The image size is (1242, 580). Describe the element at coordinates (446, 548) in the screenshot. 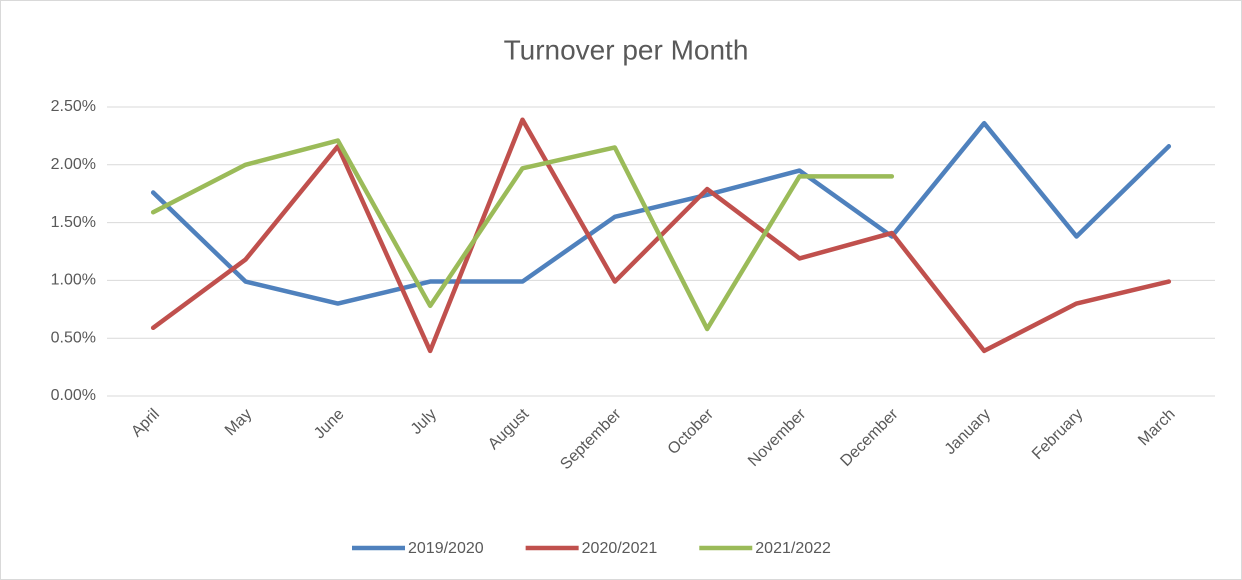

I see `legend-label: 2019/2020` at that location.